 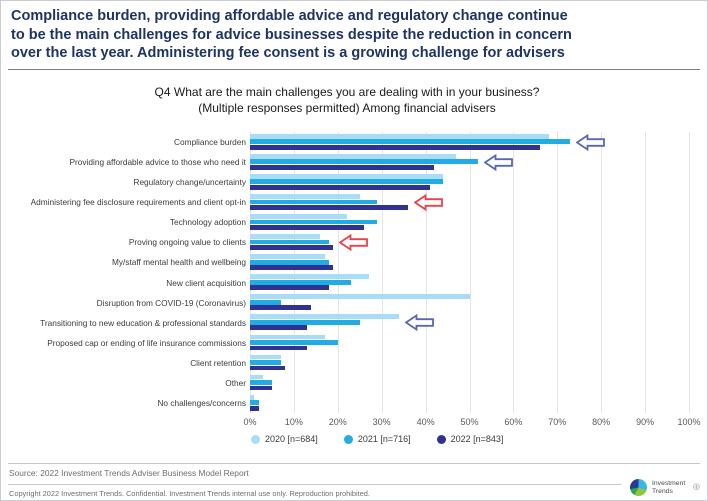 I want to click on globe-icon: ⊕, so click(x=696, y=487).